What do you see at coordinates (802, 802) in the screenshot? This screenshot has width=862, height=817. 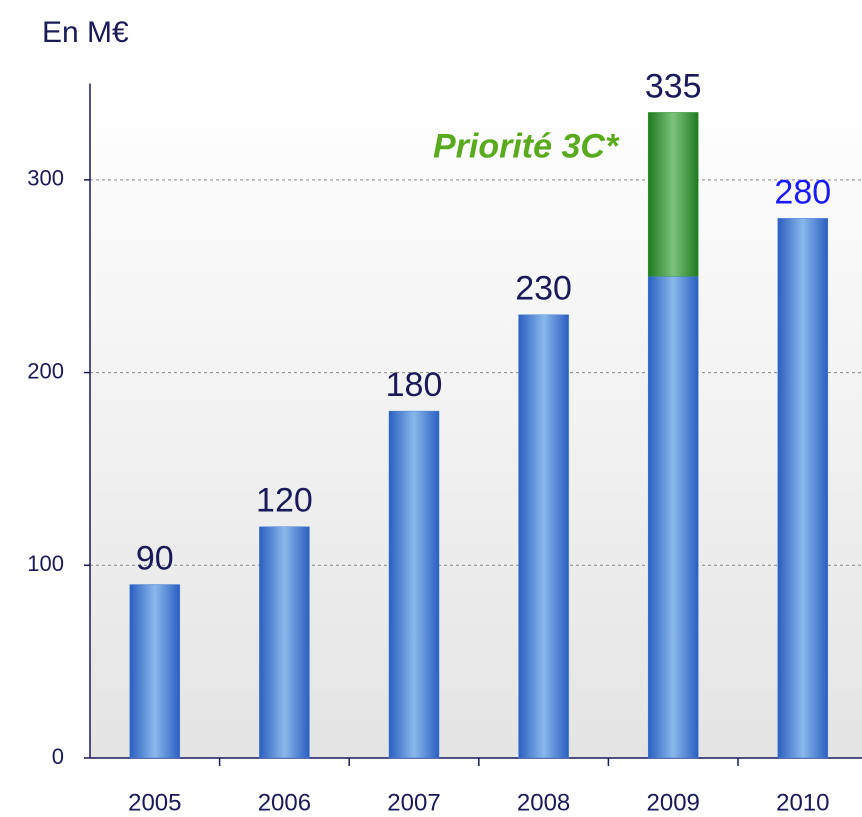 I see `x-tick-label: 2010` at bounding box center [802, 802].